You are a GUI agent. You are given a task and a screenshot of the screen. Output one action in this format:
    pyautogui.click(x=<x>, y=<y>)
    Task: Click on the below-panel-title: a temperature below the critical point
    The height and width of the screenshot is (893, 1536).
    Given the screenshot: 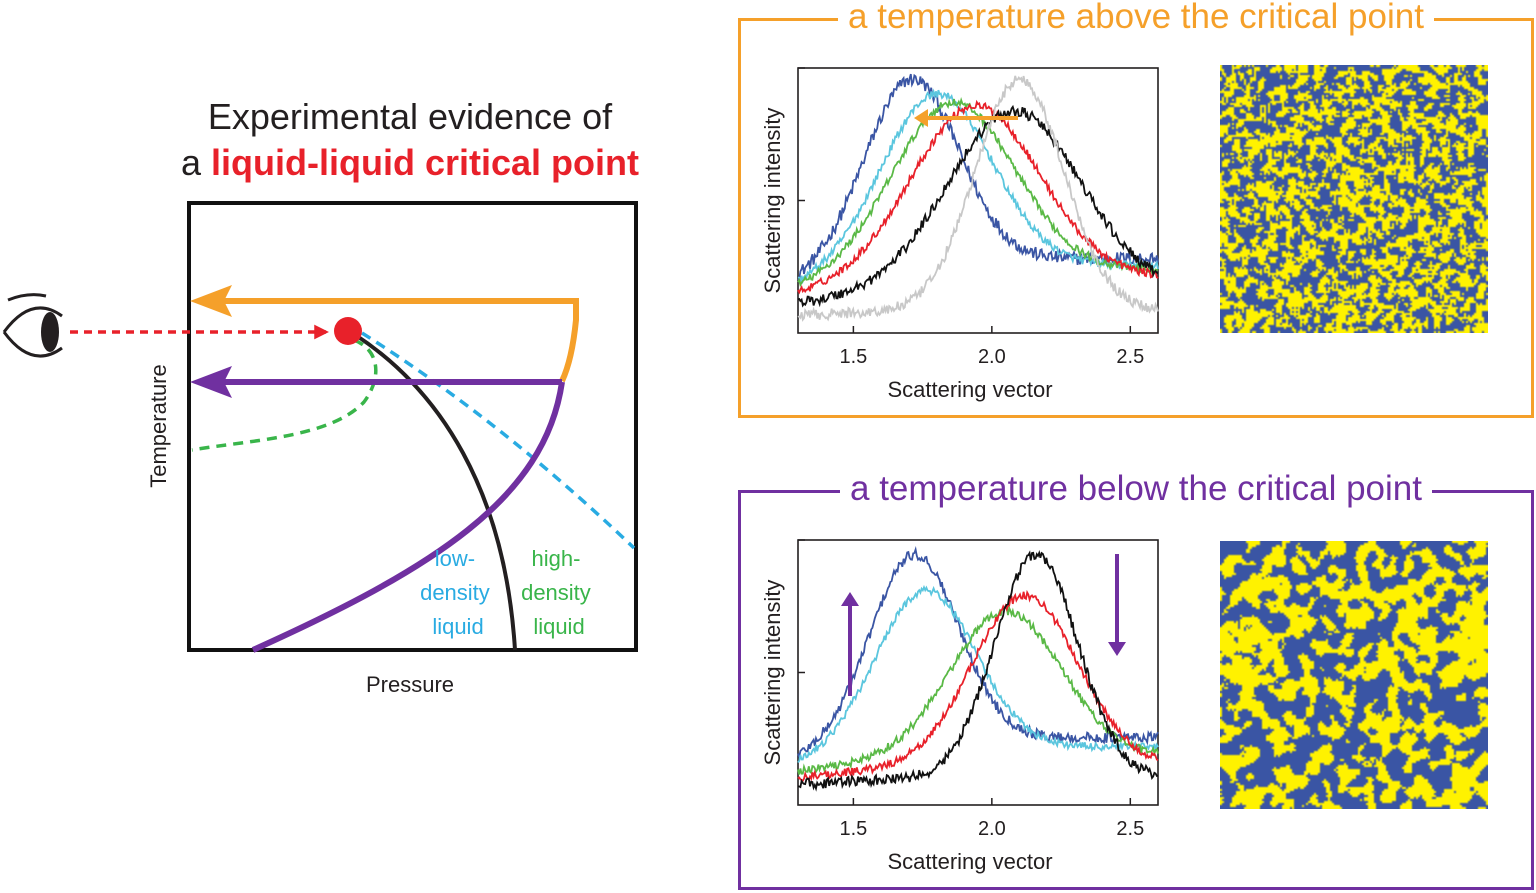 What is the action you would take?
    pyautogui.click(x=1136, y=488)
    